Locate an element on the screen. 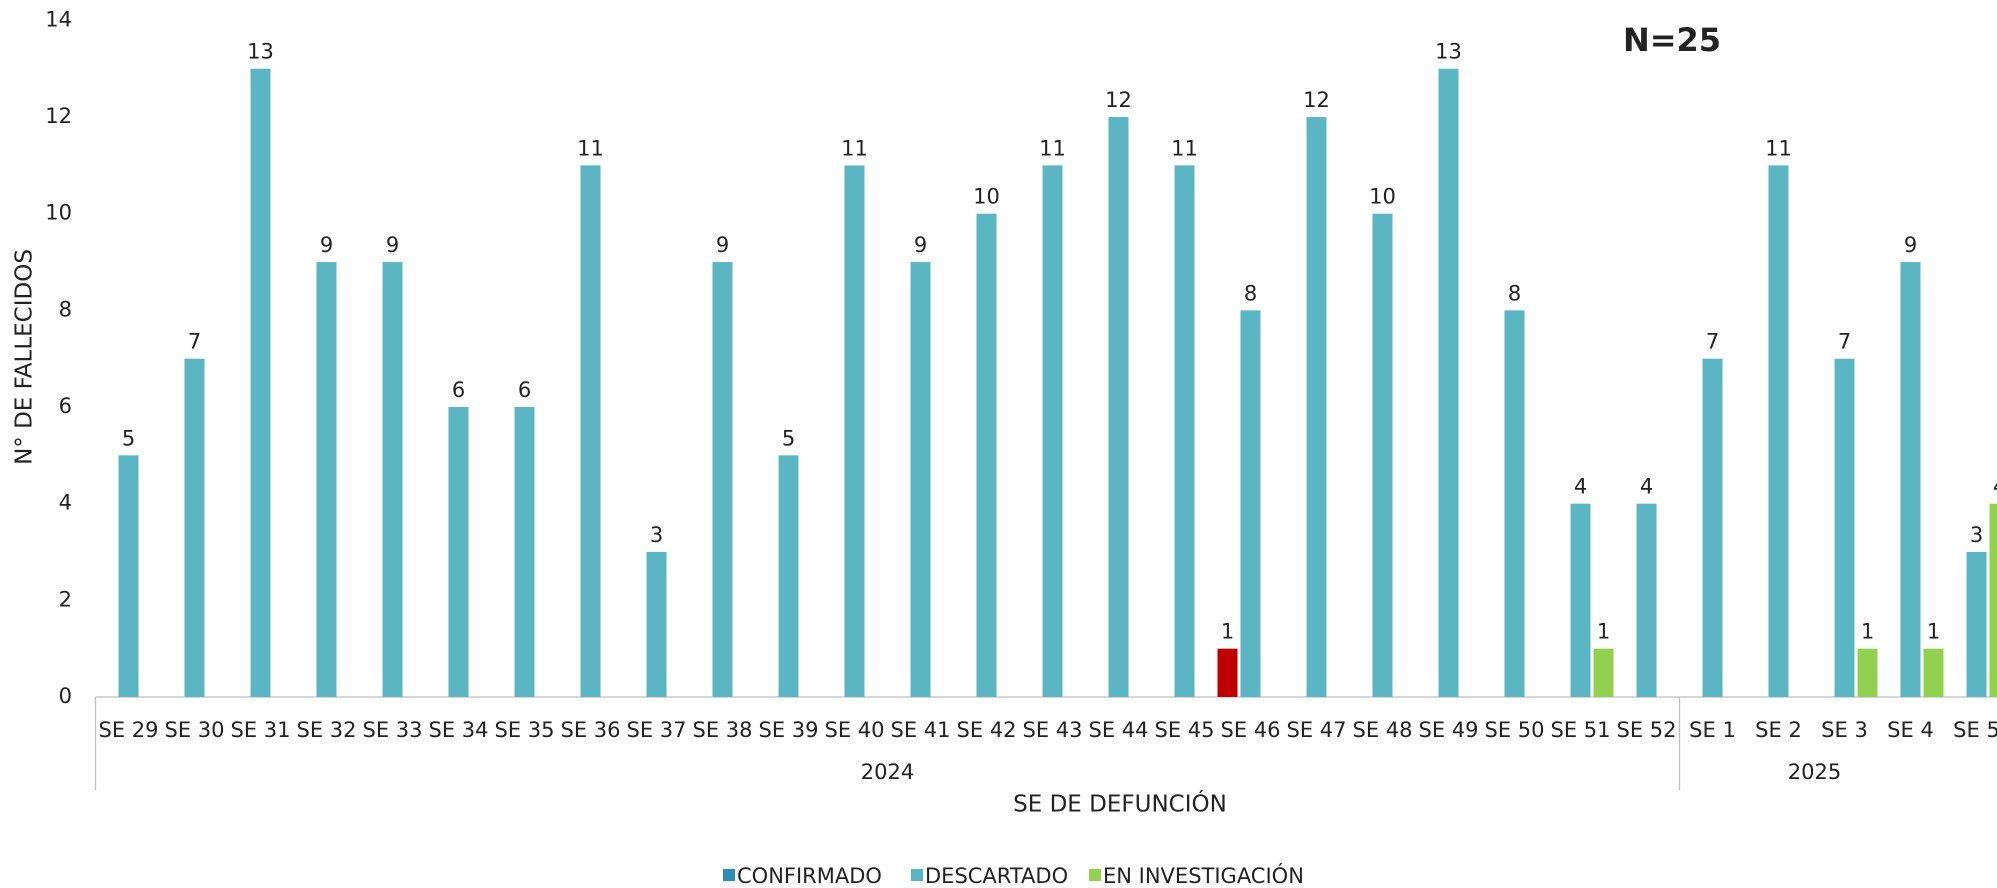  x-tick-label: SE 50 is located at coordinates (1515, 730).